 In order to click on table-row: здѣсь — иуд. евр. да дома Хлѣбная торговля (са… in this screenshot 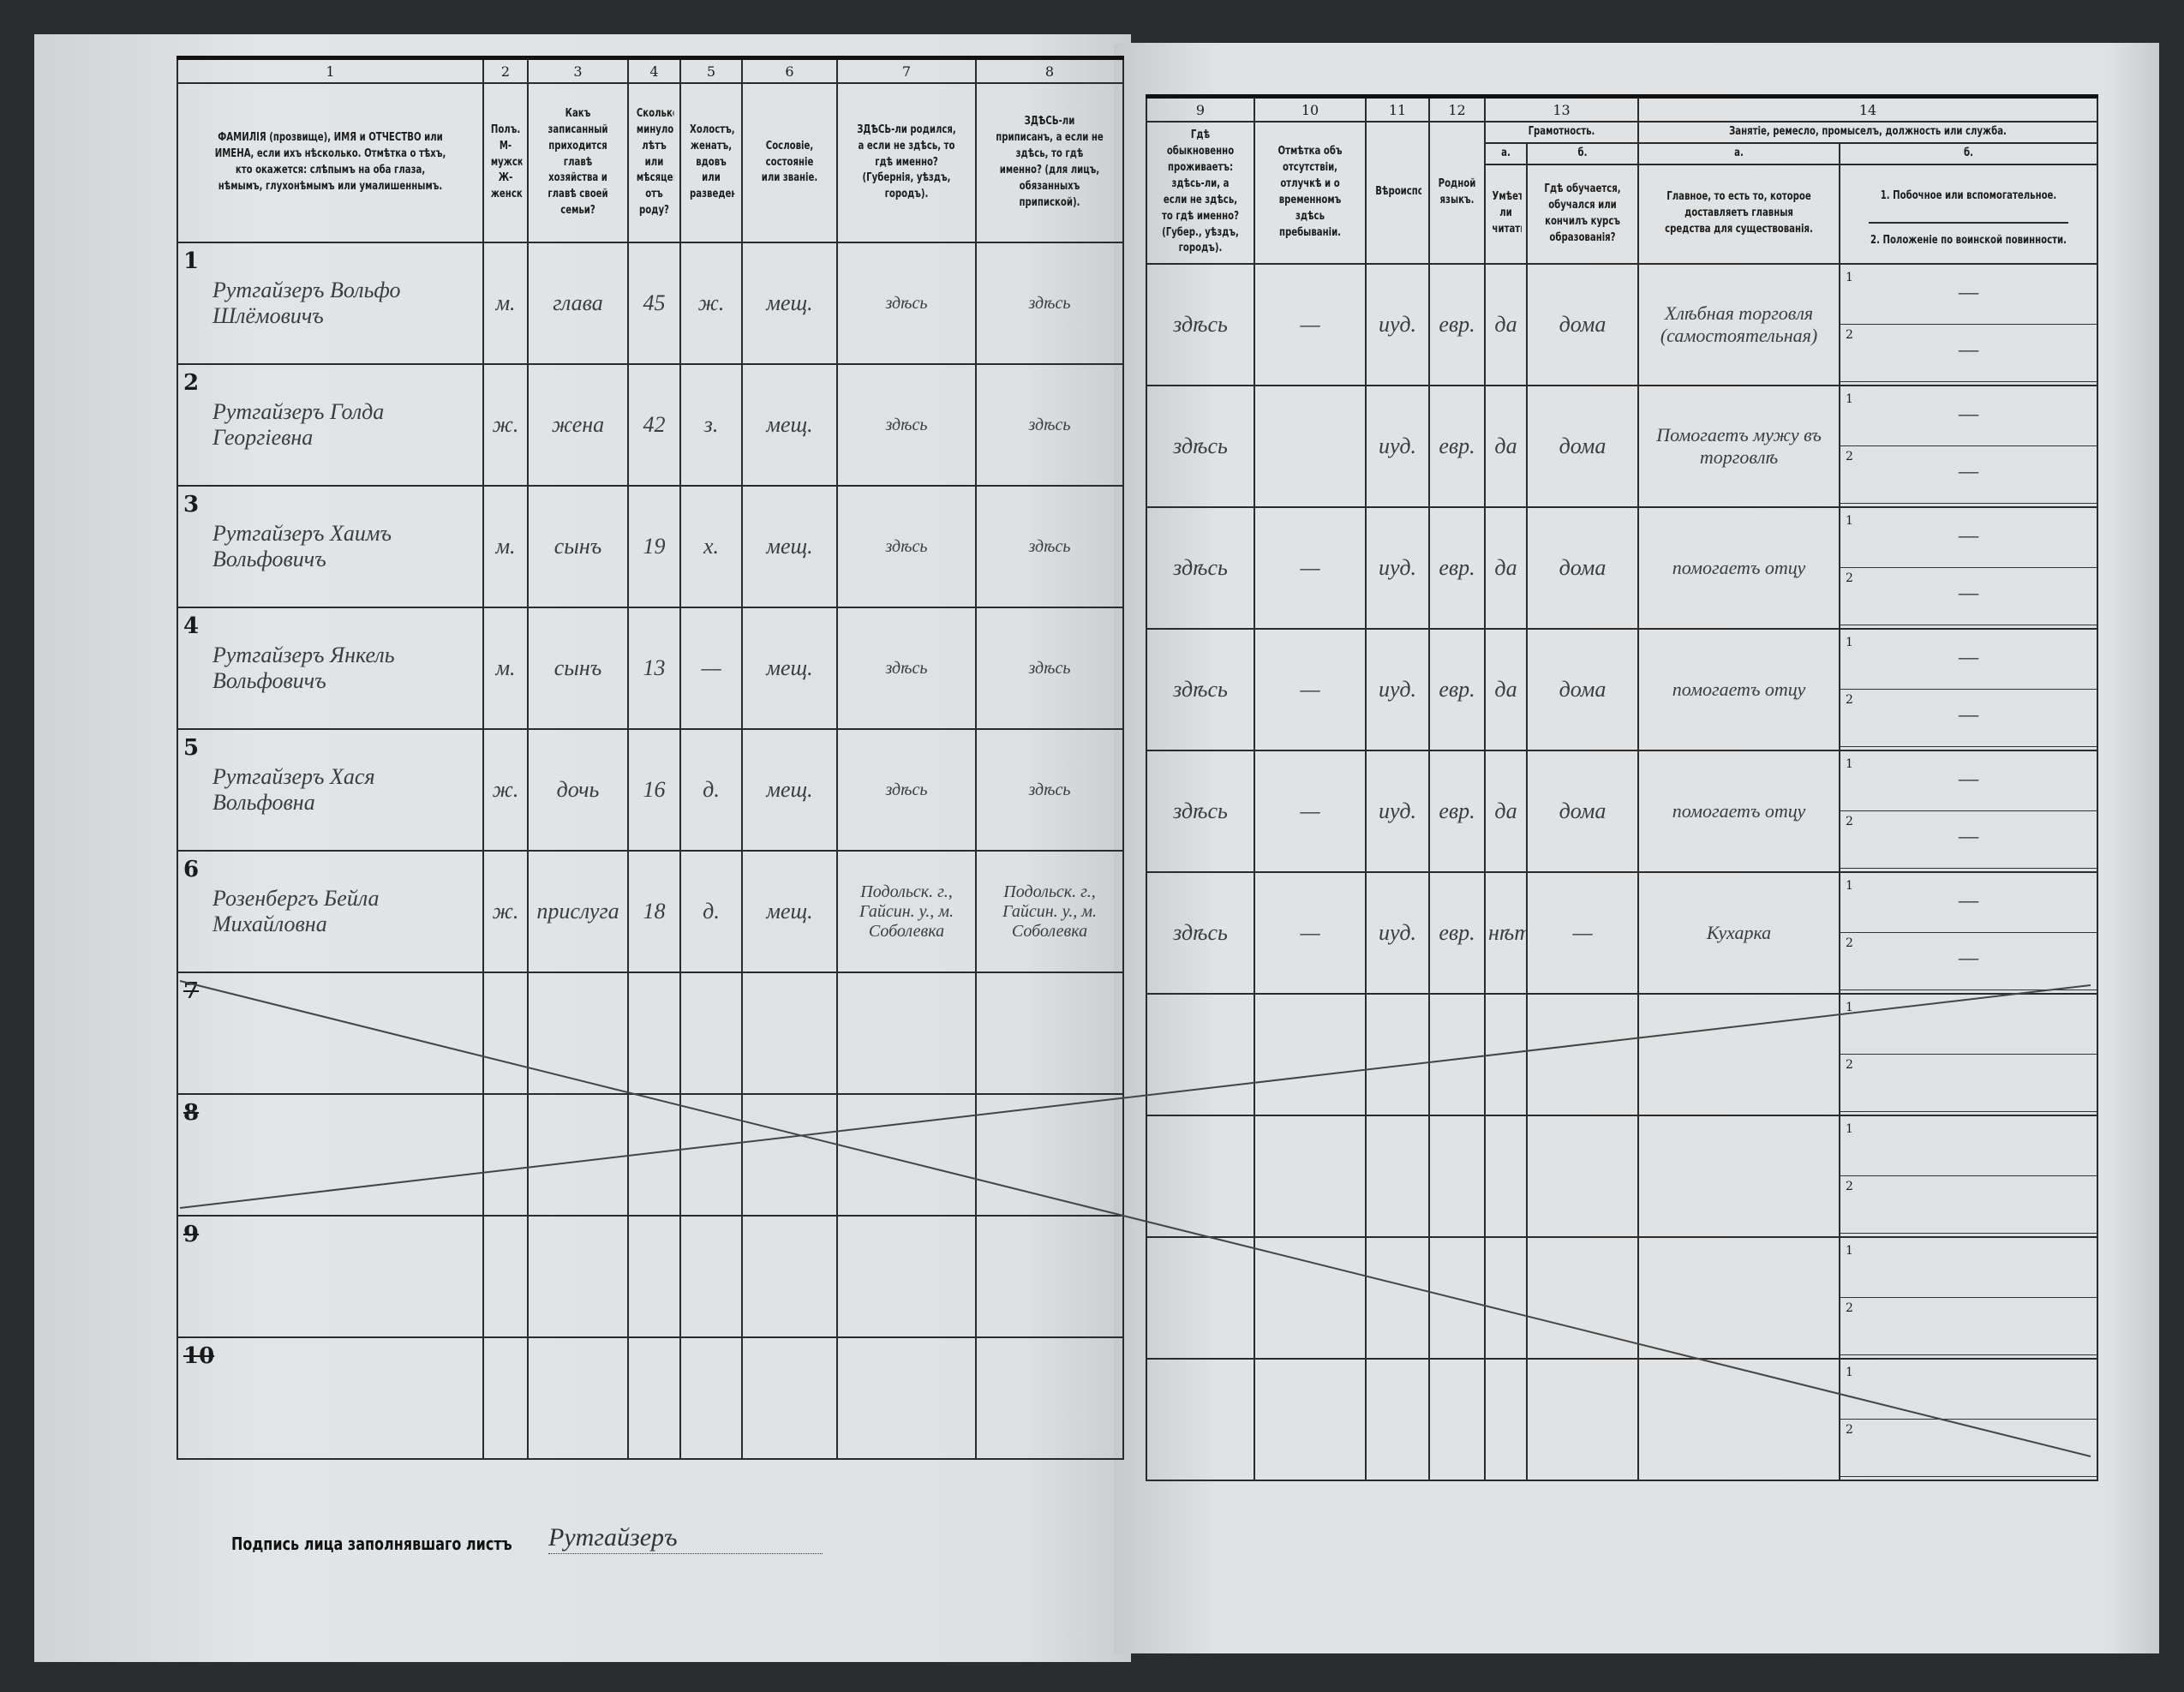, I will do `click(1623, 324)`.